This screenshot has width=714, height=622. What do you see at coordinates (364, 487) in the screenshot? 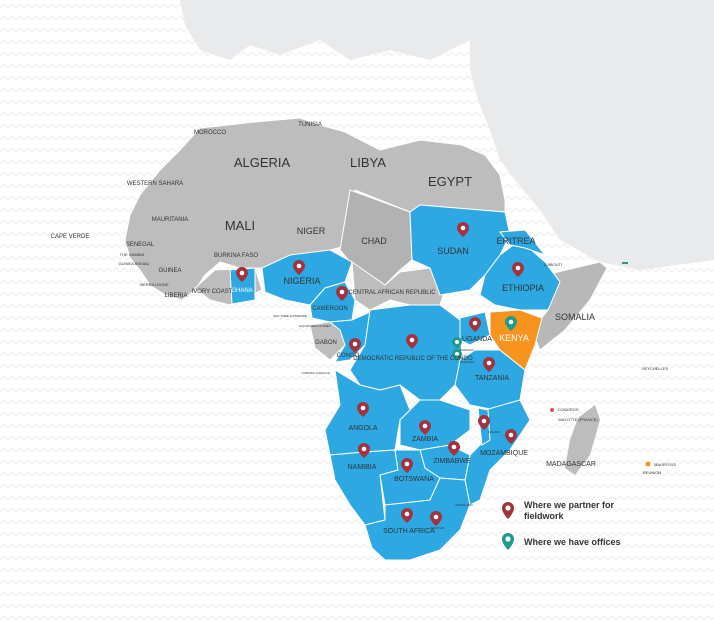
I see `country-namibia` at bounding box center [364, 487].